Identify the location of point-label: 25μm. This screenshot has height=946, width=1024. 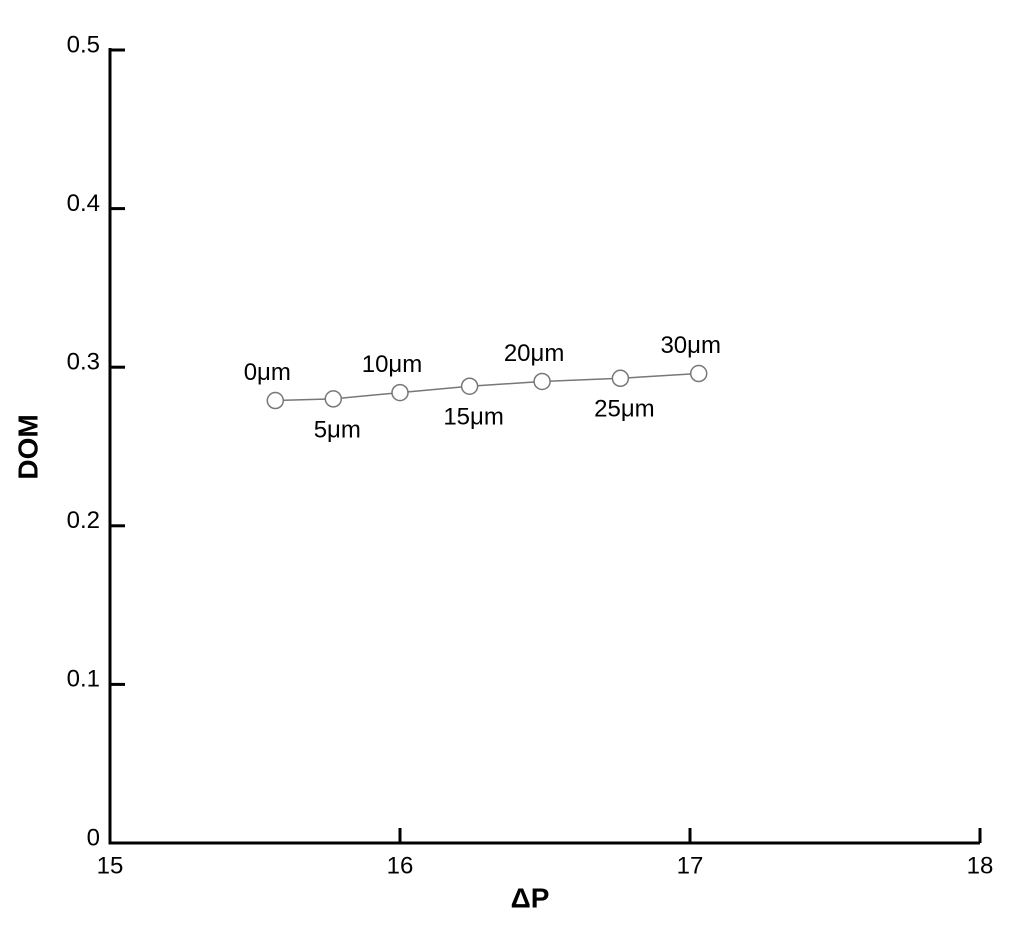
(624, 409).